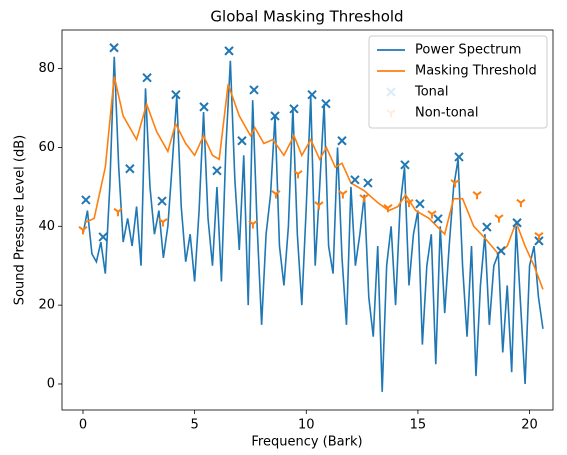 Image resolution: width=567 pixels, height=455 pixels. Describe the element at coordinates (83, 425) in the screenshot. I see `x-tick-label: 0` at that location.